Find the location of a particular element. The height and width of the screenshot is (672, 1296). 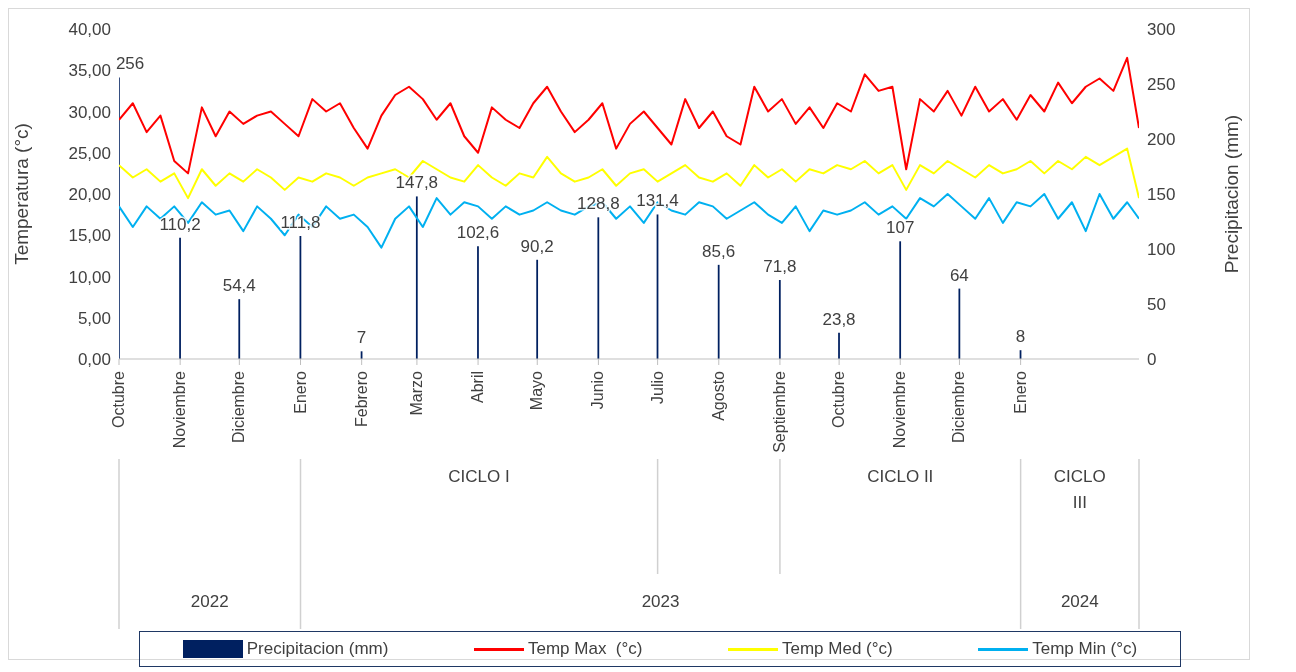

data-label: 64 is located at coordinates (959, 275).